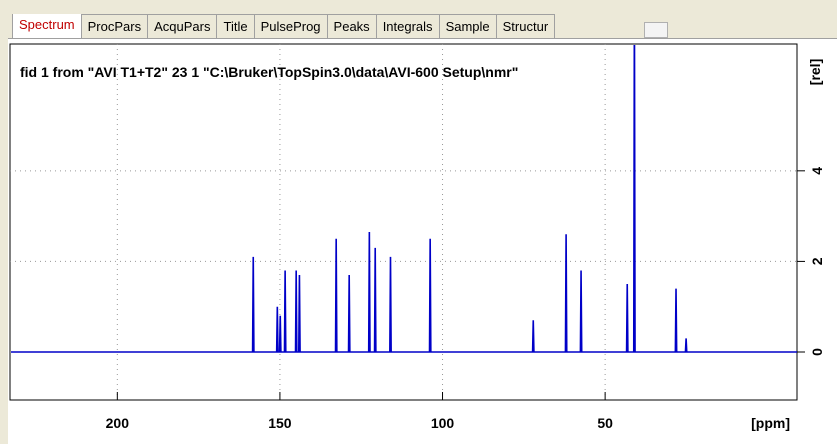 This screenshot has width=837, height=444. What do you see at coordinates (815, 72) in the screenshot?
I see `y-axis-label: [rel]` at bounding box center [815, 72].